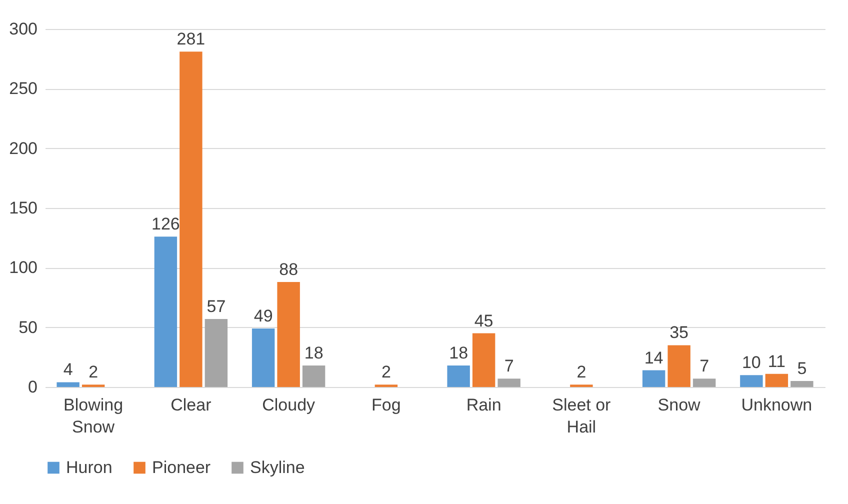 The height and width of the screenshot is (504, 848). I want to click on legend-label: Skyline, so click(277, 467).